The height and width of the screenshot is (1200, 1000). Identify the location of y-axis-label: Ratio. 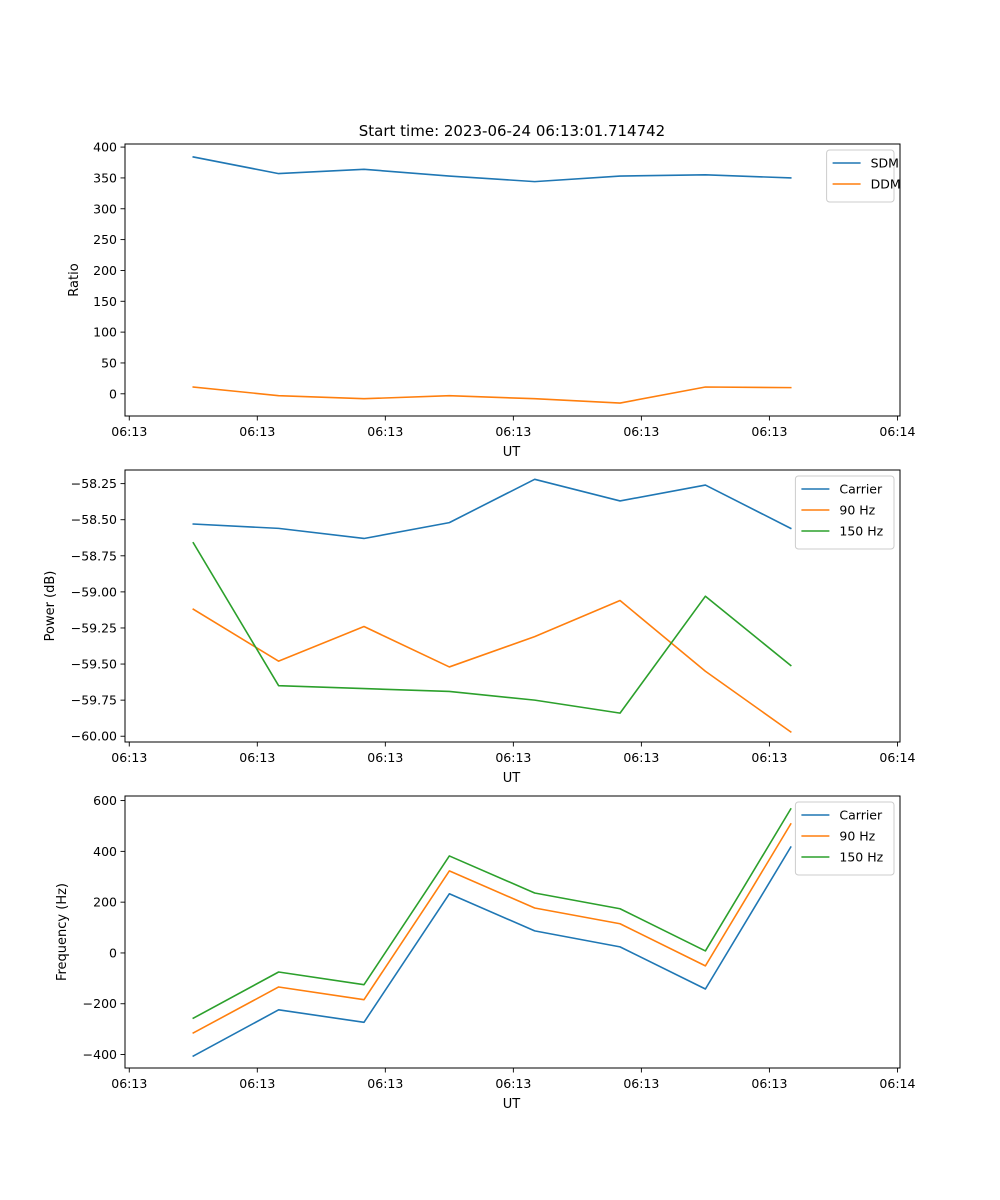
(74, 279).